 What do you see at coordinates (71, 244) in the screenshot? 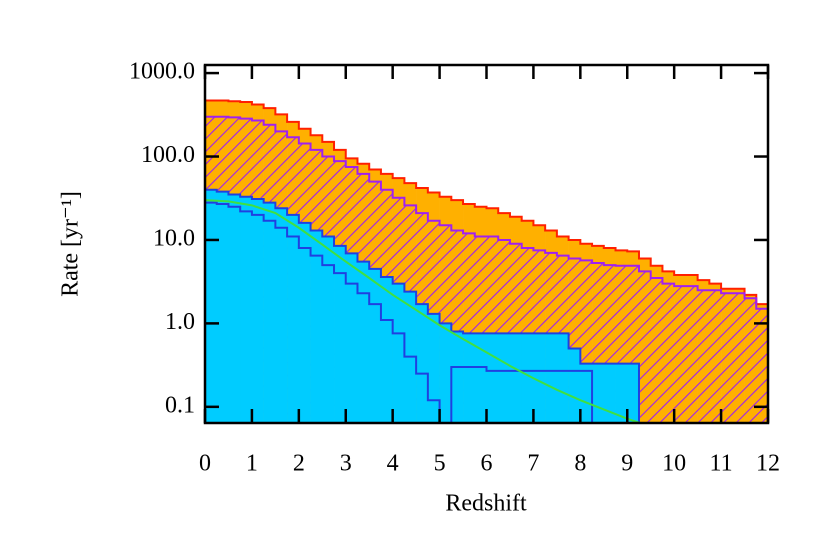
I see `y-axis-label: Rate [yr⁻¹]` at bounding box center [71, 244].